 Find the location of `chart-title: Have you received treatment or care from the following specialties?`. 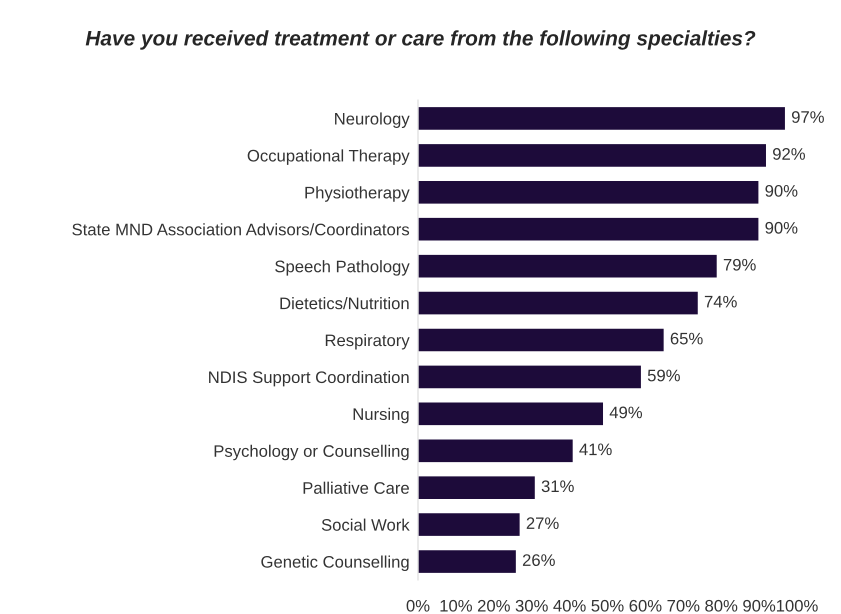

chart-title: Have you received treatment or care from the following specialties? is located at coordinates (421, 40).